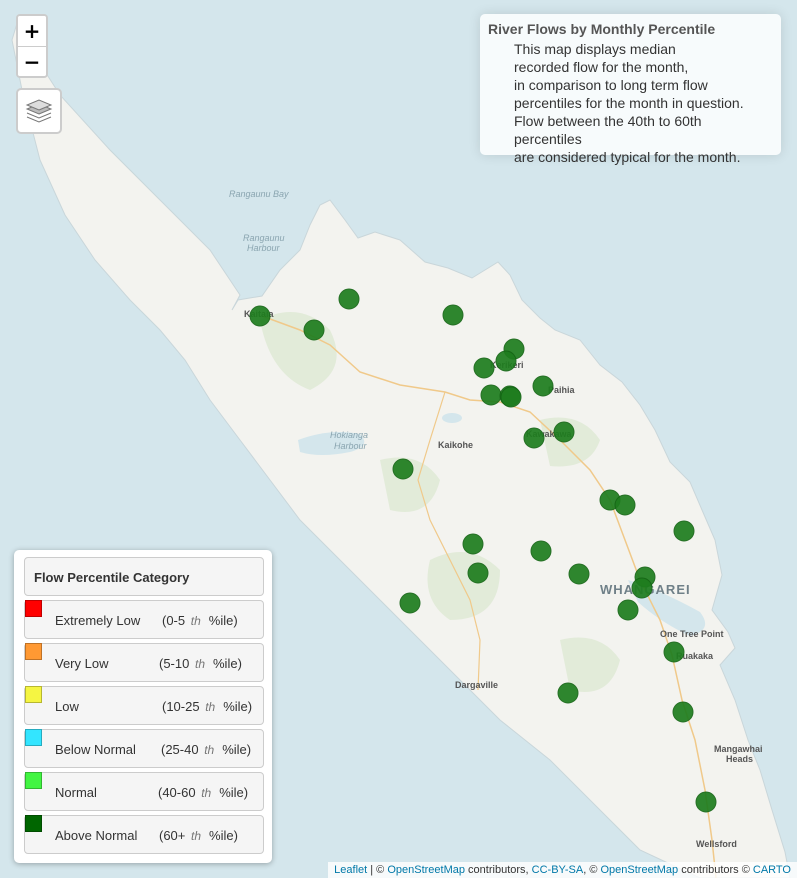  What do you see at coordinates (456, 445) in the screenshot?
I see `place-kaikohe: Kaikohe` at bounding box center [456, 445].